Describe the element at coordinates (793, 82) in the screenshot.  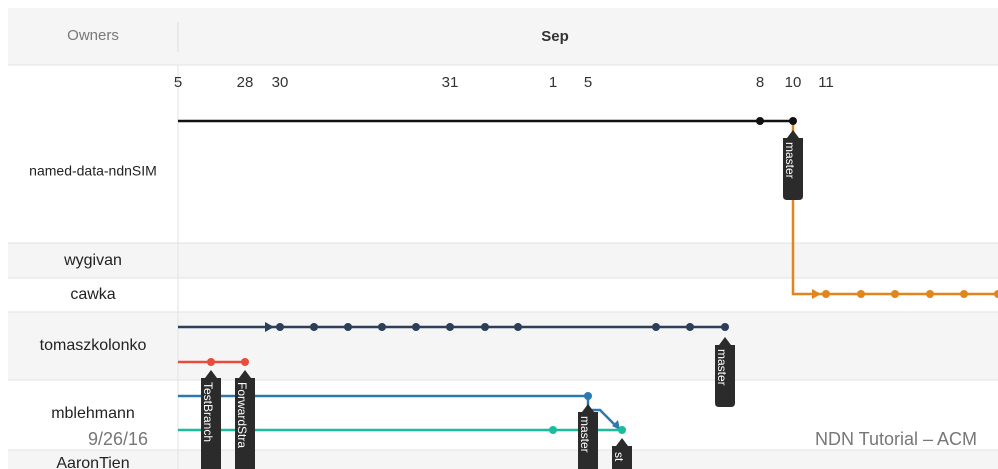
I see `date-label: 10` at that location.